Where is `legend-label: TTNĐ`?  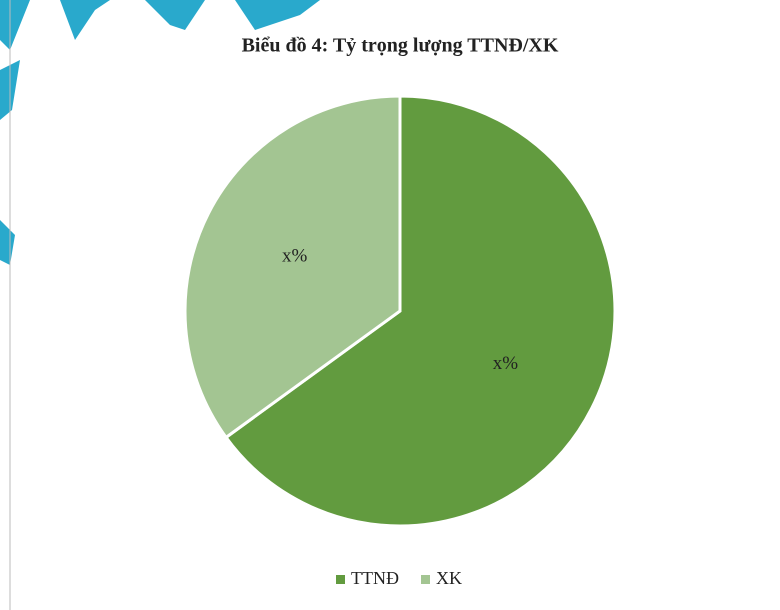
legend-label: TTNĐ is located at coordinates (375, 578).